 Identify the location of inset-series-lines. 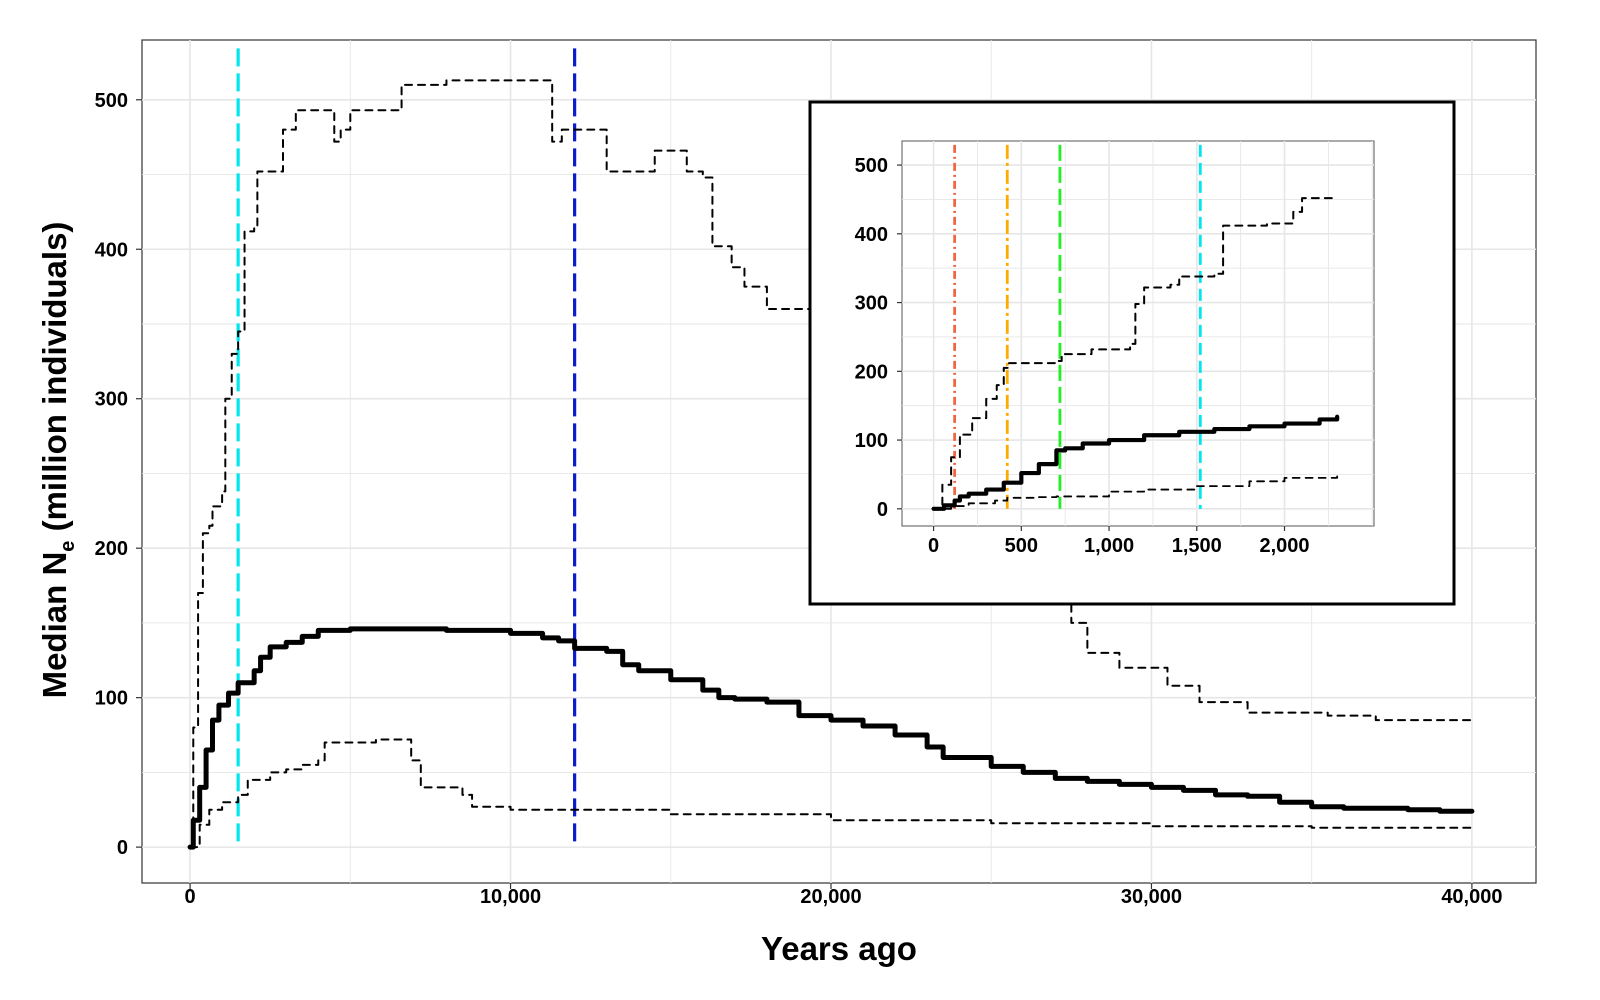
(1135, 354).